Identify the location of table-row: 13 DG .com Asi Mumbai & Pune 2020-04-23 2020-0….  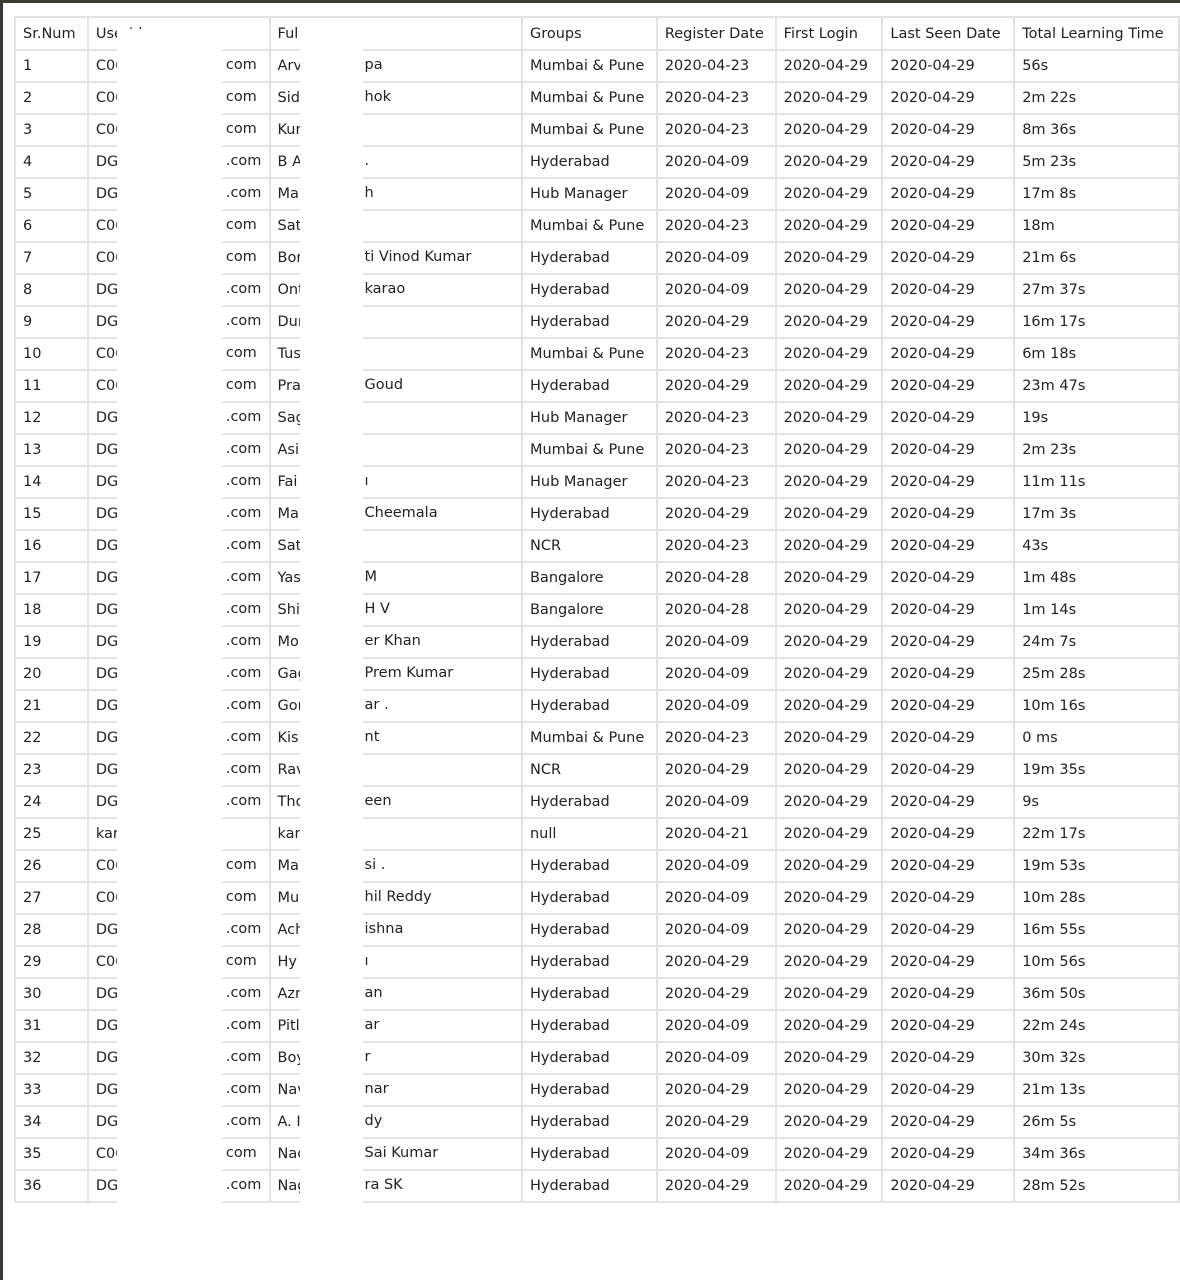
(597, 450).